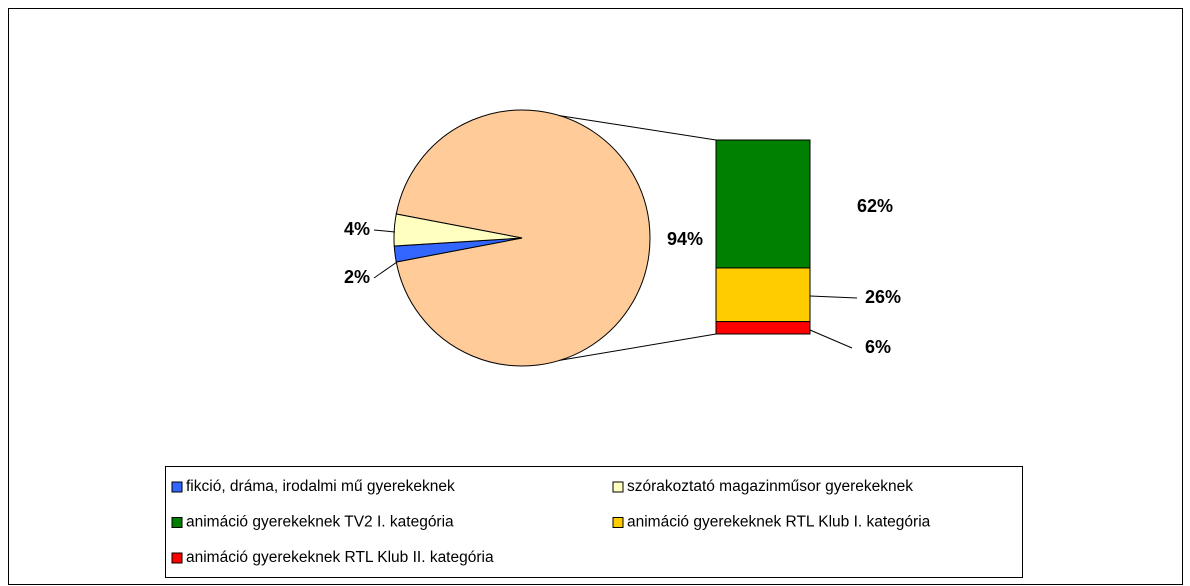 This screenshot has height=586, width=1190. I want to click on data-label: 26%, so click(883, 297).